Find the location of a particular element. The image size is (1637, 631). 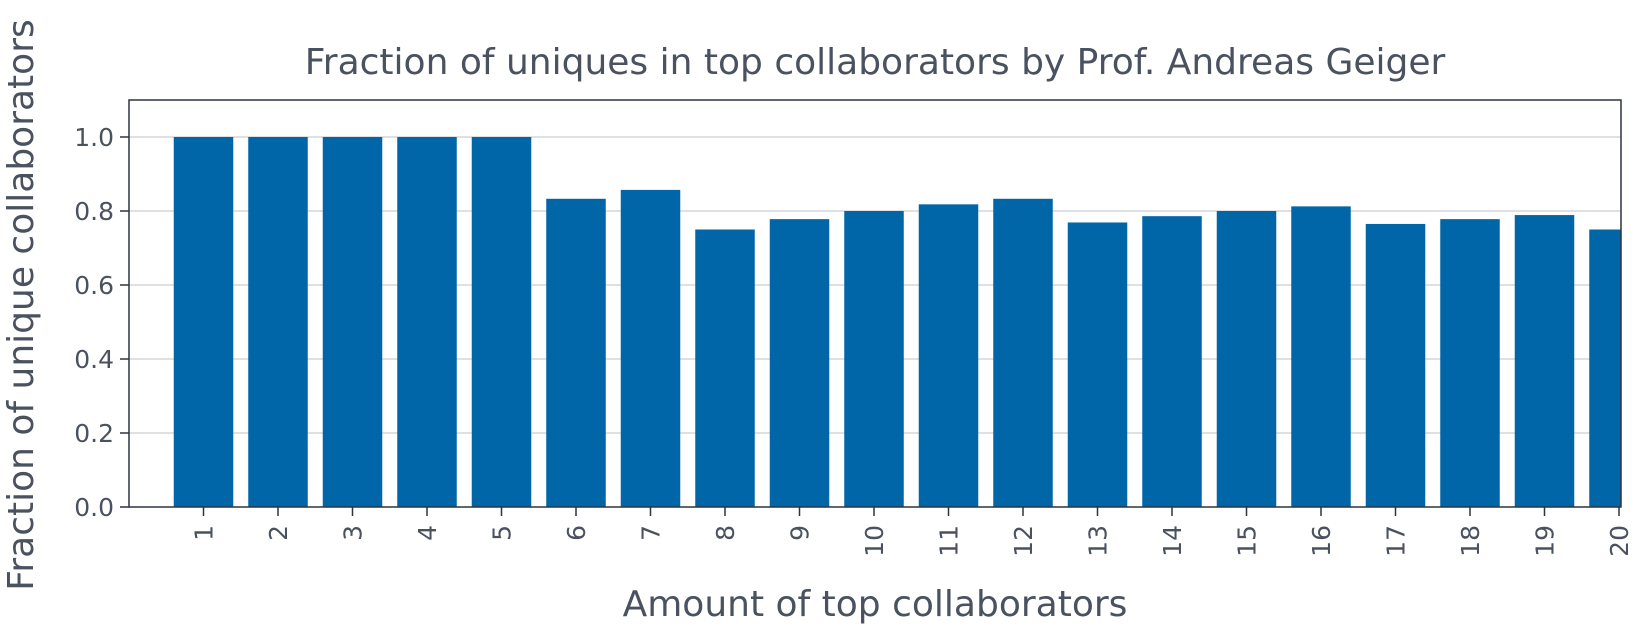

y-tick-label-3: 0.6 is located at coordinates (94, 285).